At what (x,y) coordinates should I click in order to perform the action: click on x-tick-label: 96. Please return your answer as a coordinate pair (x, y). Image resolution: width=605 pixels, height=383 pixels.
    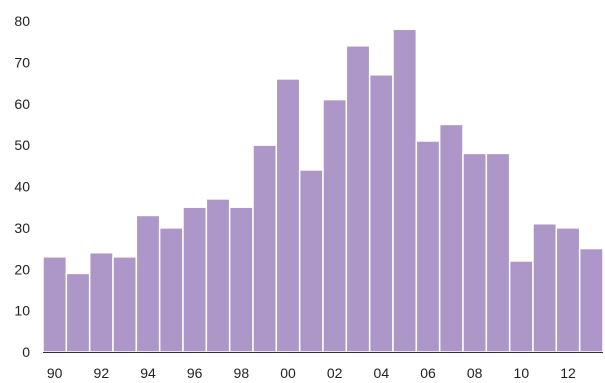
    Looking at the image, I should click on (195, 373).